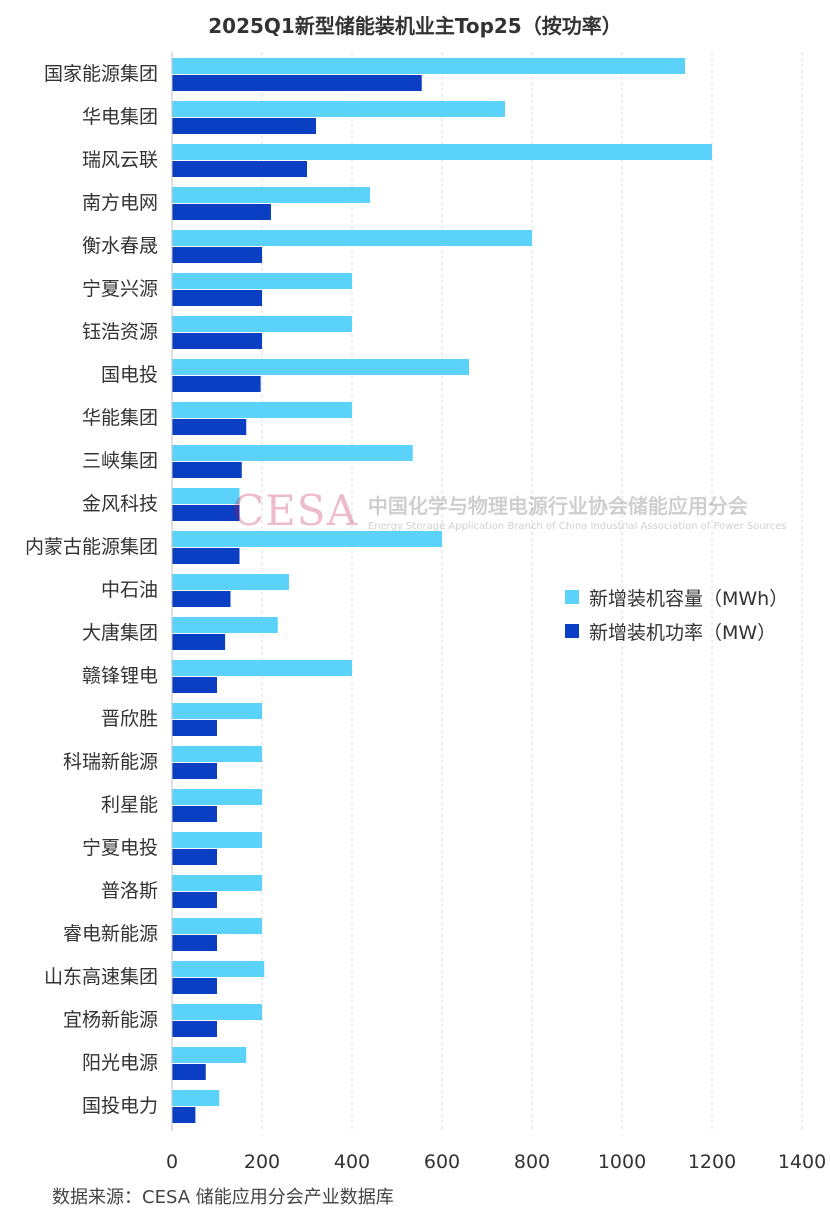 The width and height of the screenshot is (830, 1213). Describe the element at coordinates (120, 246) in the screenshot. I see `category-label: 衡水春晟` at that location.